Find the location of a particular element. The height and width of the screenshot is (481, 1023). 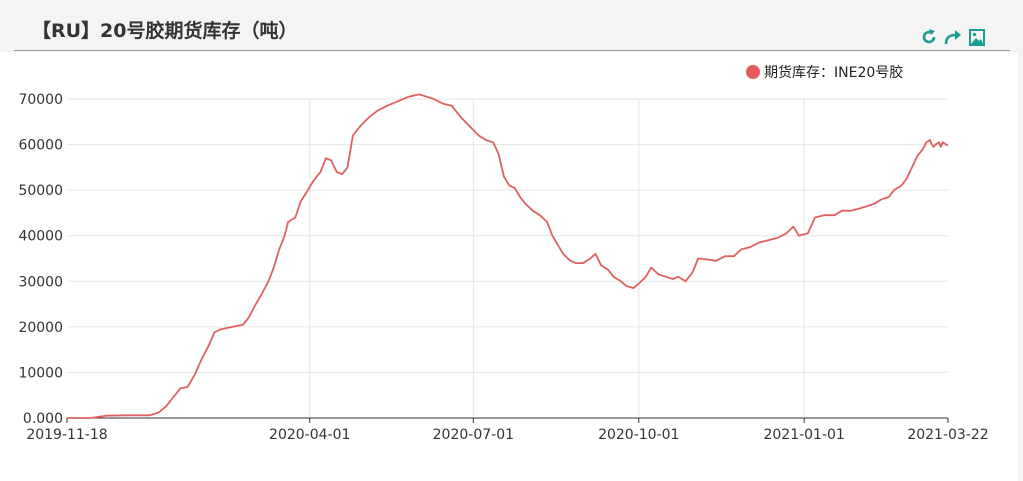

y-tick-label: 40000 is located at coordinates (40, 237).